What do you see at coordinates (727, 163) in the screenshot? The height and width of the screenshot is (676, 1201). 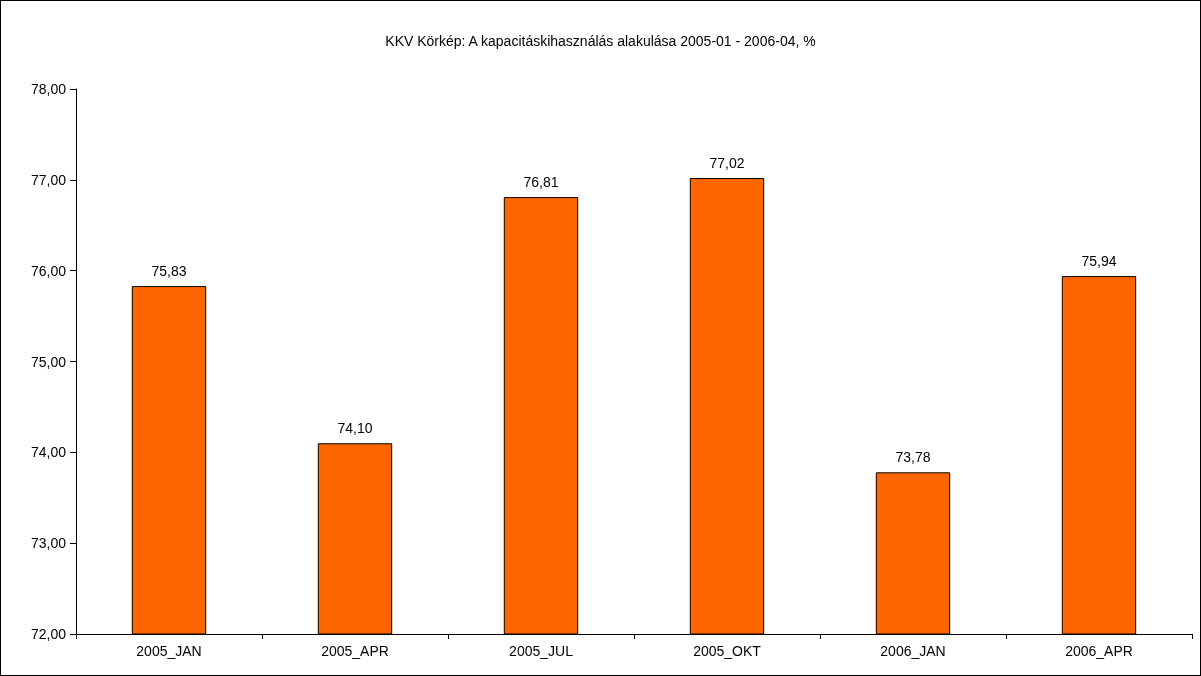 I see `data-label: 77,02` at bounding box center [727, 163].